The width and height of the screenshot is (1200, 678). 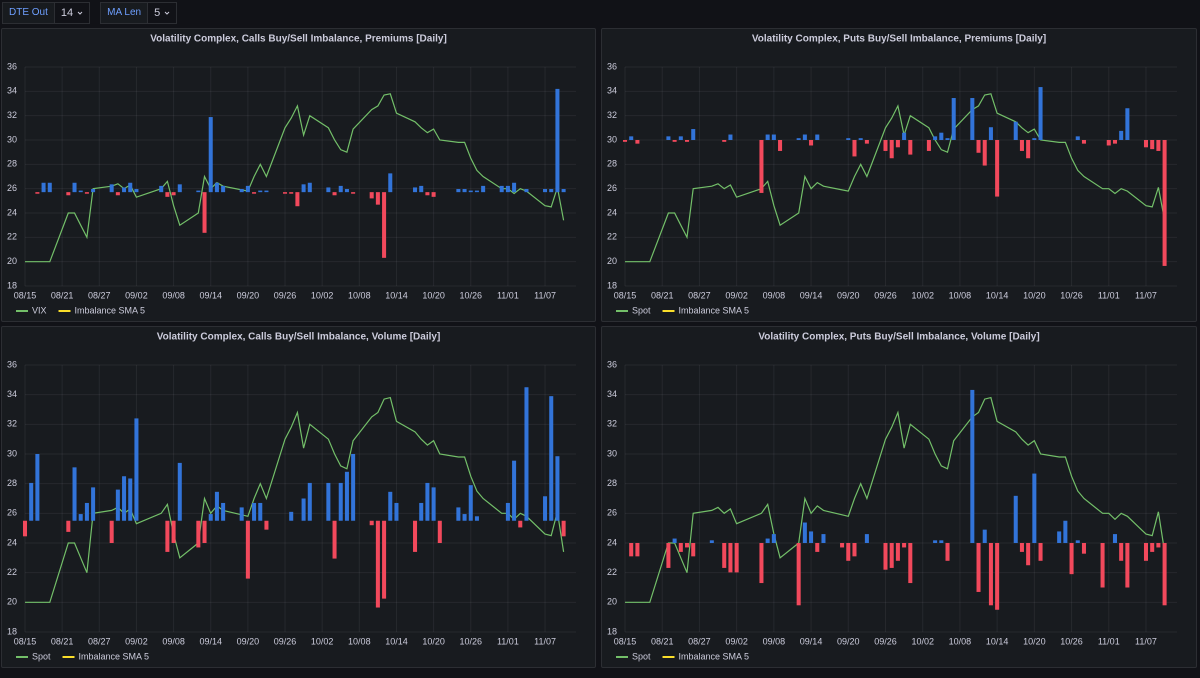 What do you see at coordinates (12, 285) in the screenshot?
I see `y-tick-label: 18` at bounding box center [12, 285].